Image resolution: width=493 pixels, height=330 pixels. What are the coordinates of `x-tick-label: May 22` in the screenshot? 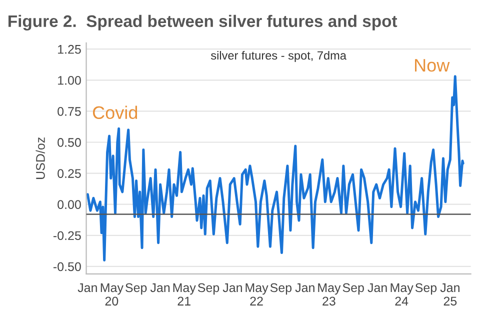 It's located at (257, 294).